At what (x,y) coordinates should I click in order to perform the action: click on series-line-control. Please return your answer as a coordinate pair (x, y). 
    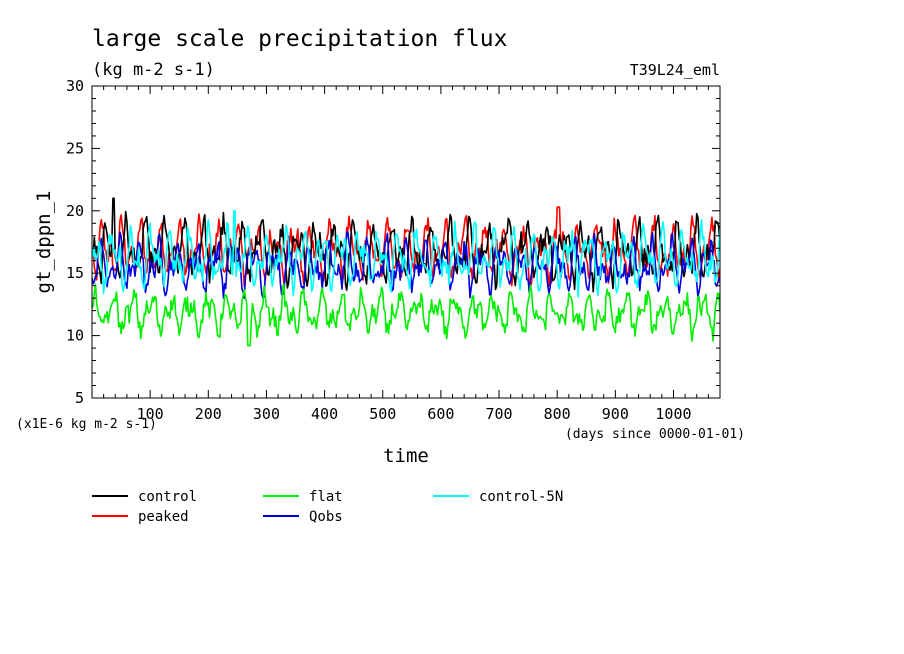
    Looking at the image, I should click on (406, 245).